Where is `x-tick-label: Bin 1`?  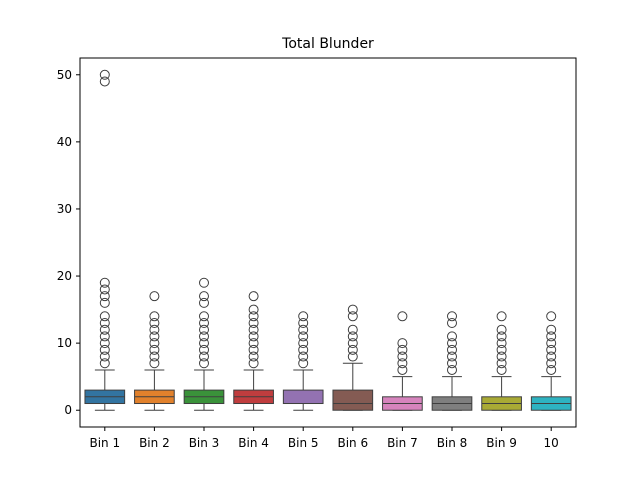
x-tick-label: Bin 1 is located at coordinates (104, 443).